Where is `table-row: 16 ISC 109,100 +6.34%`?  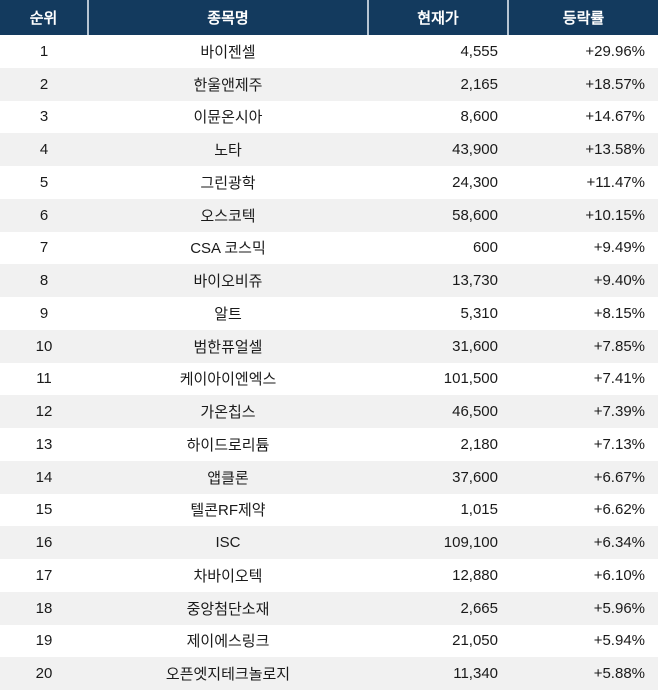
table-row: 16 ISC 109,100 +6.34% is located at coordinates (329, 542).